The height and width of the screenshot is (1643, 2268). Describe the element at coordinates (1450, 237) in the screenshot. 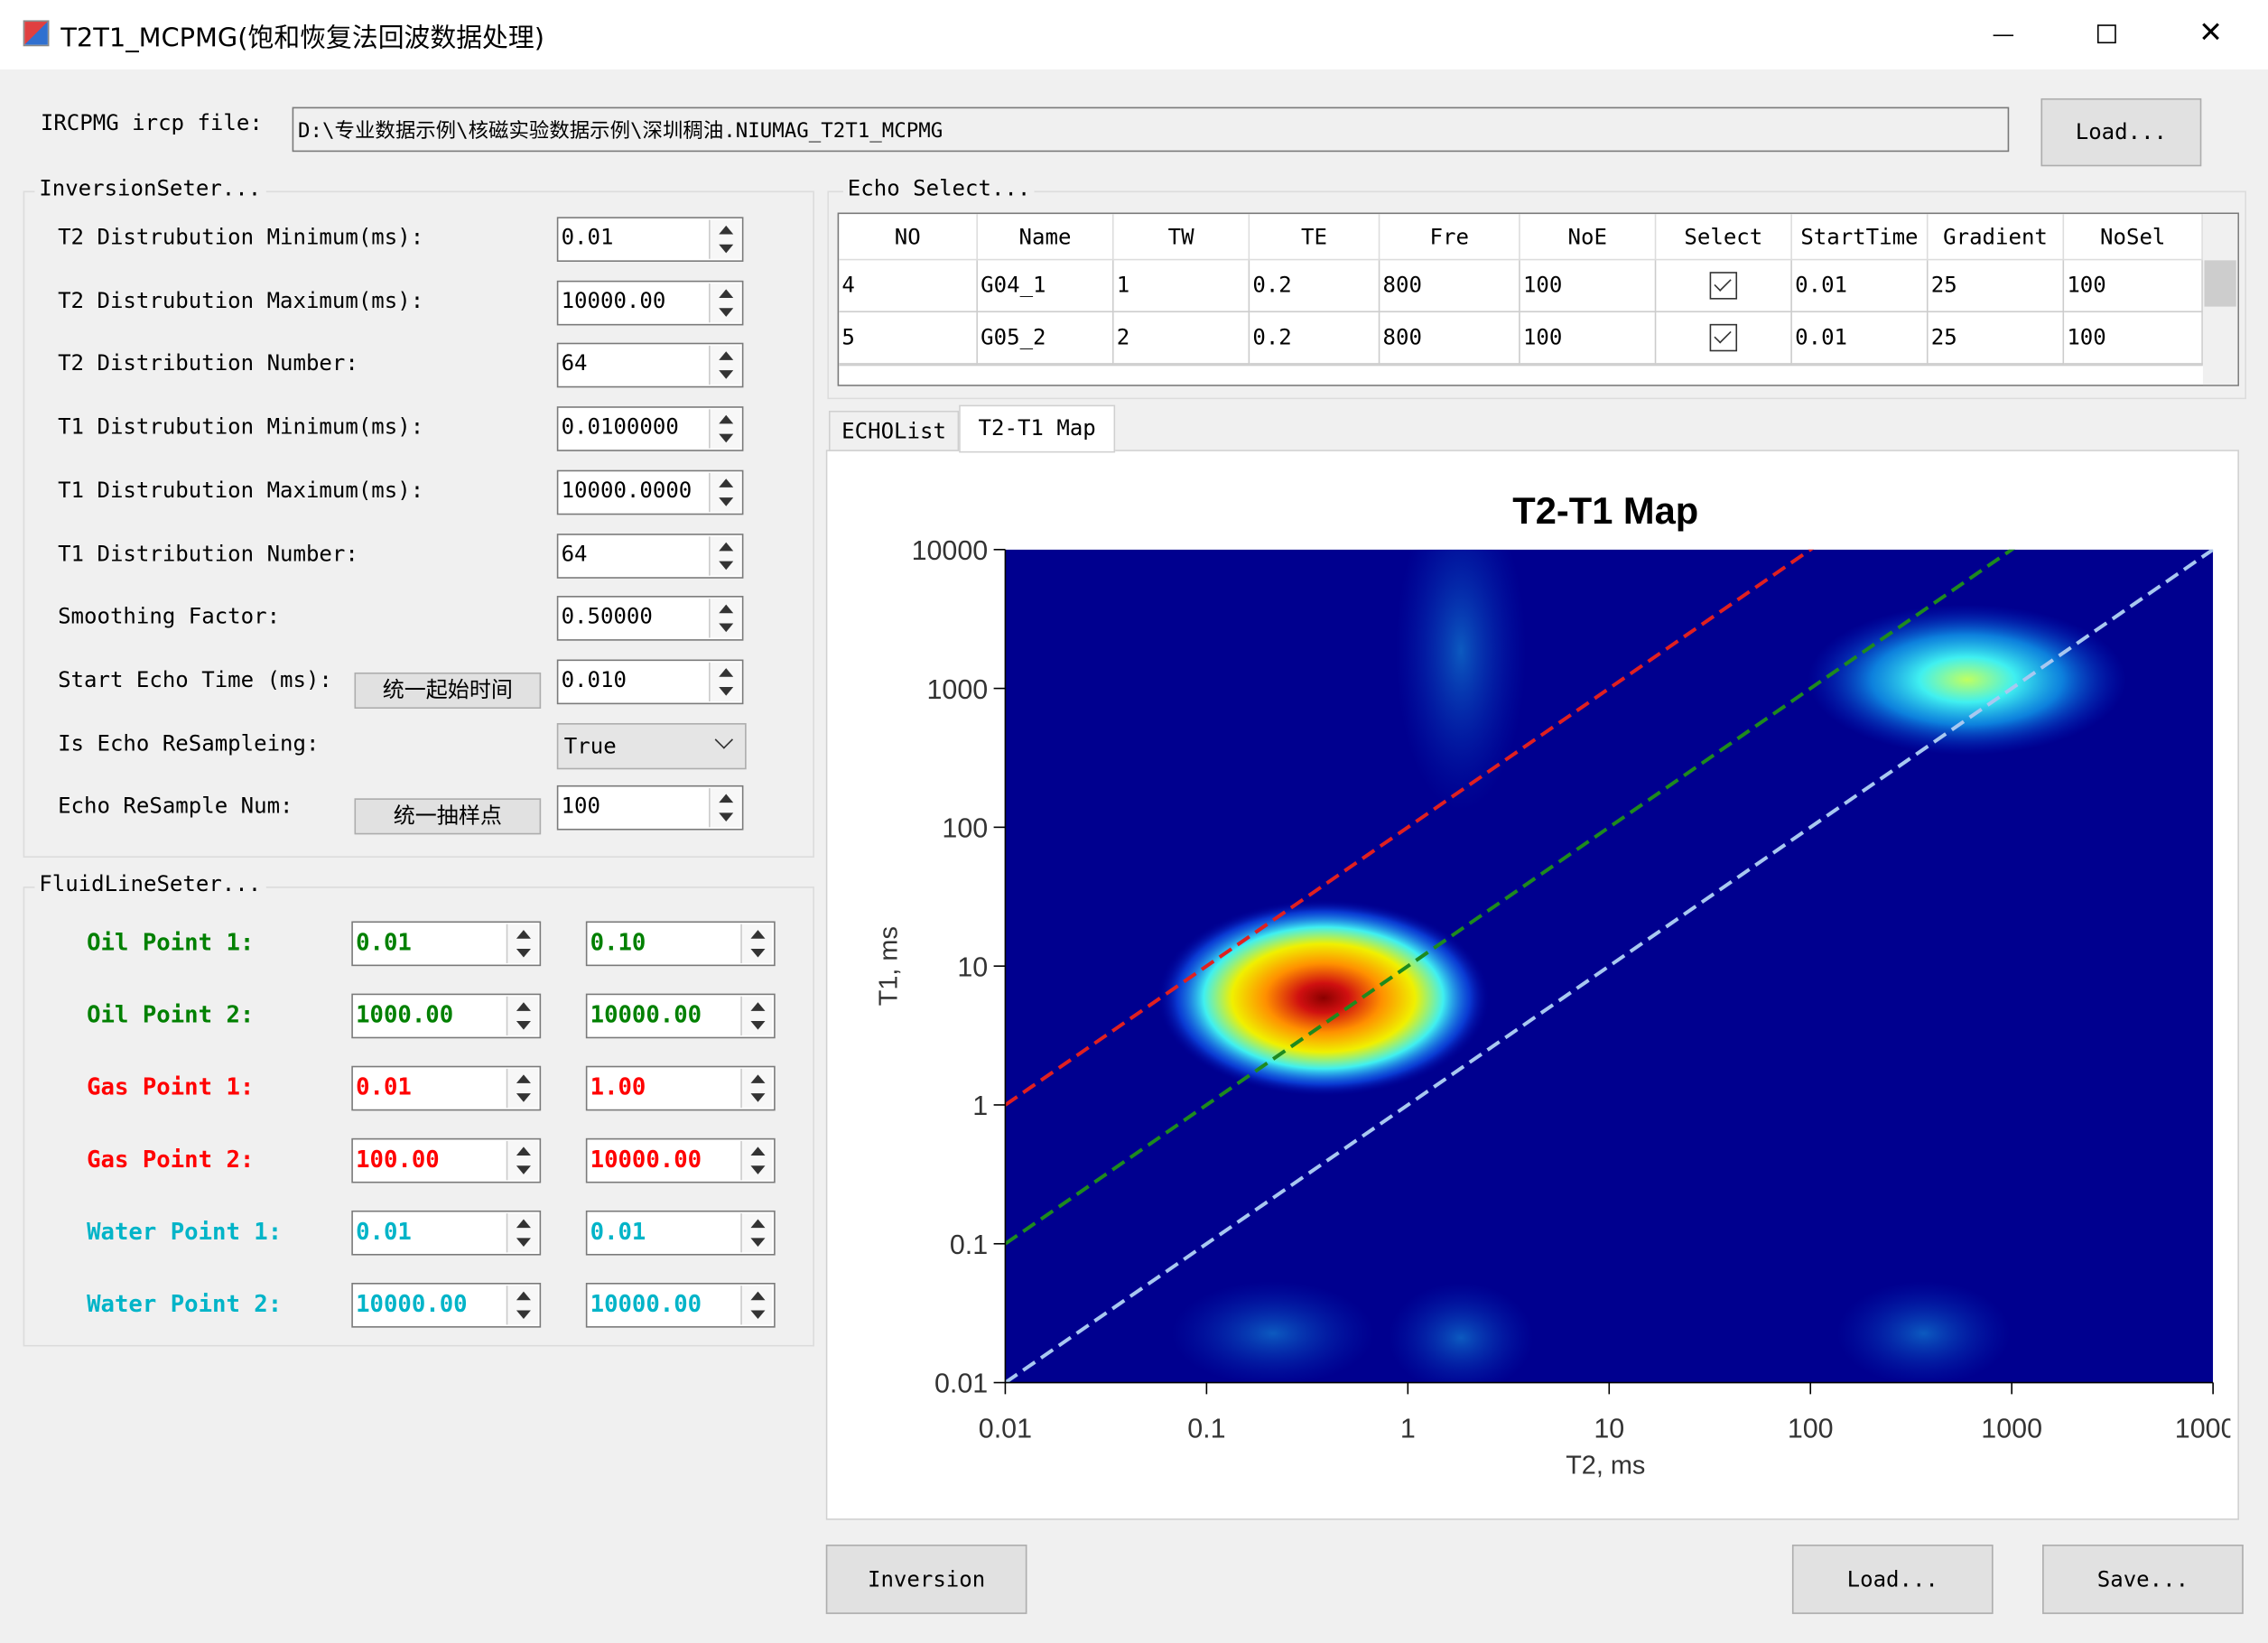

I see `column-header: Fre` at that location.